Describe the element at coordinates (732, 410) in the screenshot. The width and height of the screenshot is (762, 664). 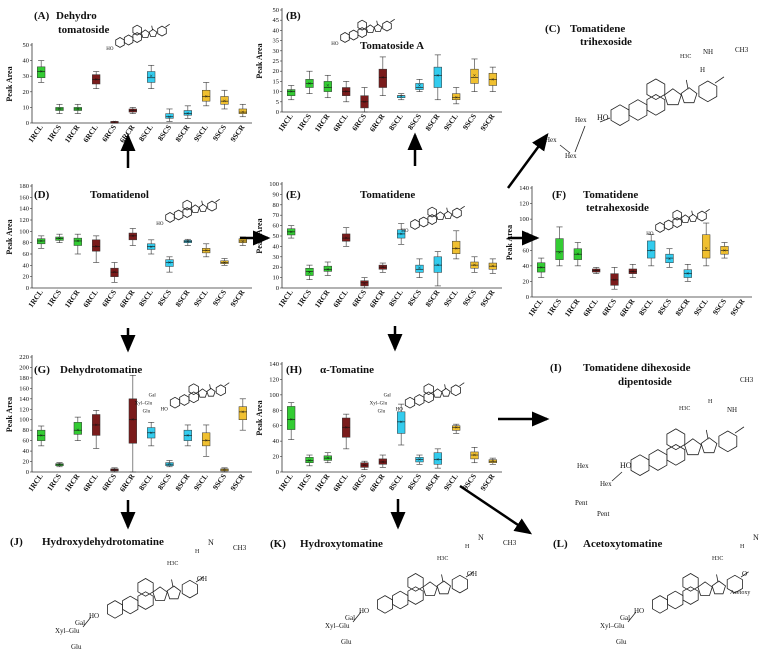
I see `atom-label: NH` at that location.